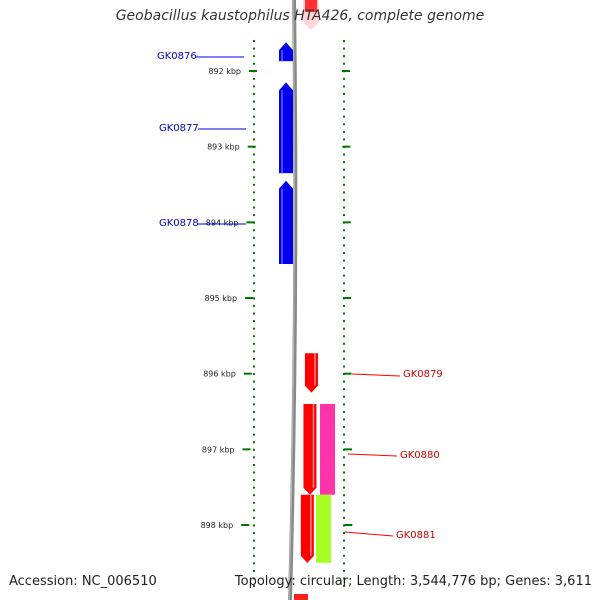 The height and width of the screenshot is (600, 600). I want to click on tick-label: 892 kbp, so click(224, 71).